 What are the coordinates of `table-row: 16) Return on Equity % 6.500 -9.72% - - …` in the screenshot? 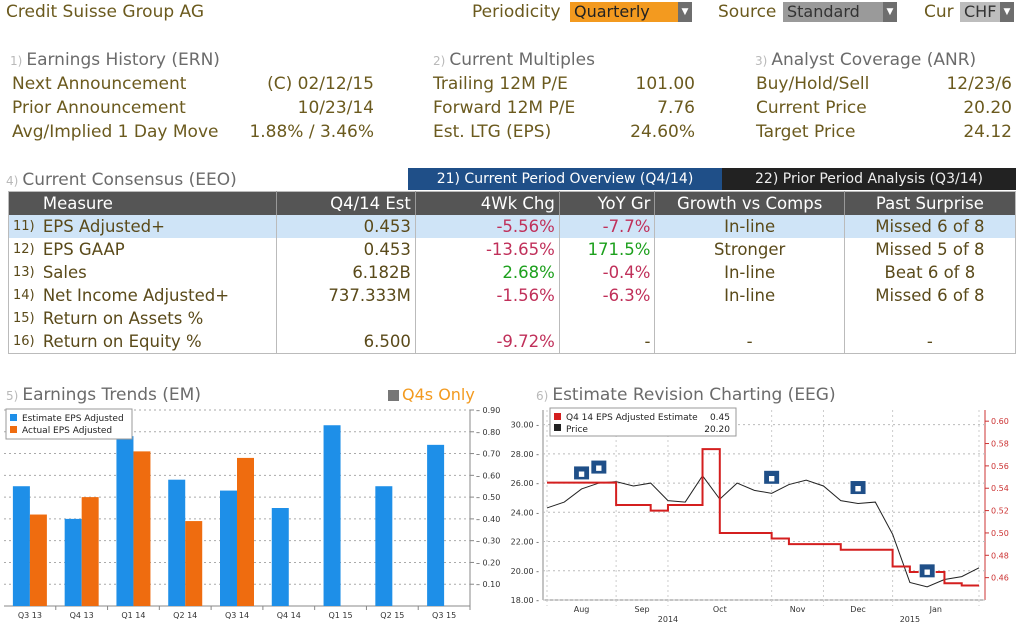 It's located at (512, 342).